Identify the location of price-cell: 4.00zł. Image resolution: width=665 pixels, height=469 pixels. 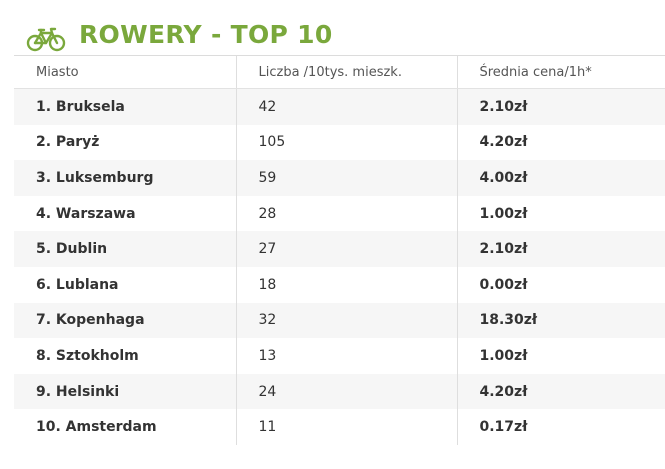
(560, 178).